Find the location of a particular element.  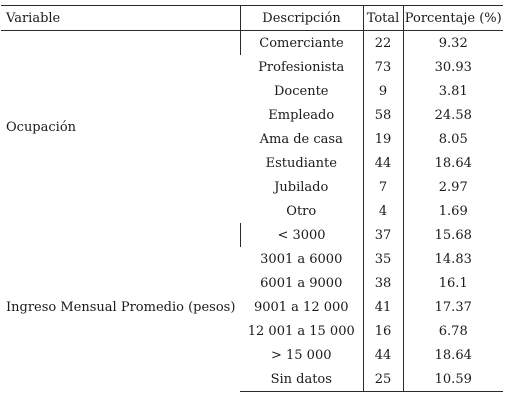

porcentaje-cell: 8.05 is located at coordinates (452, 139).